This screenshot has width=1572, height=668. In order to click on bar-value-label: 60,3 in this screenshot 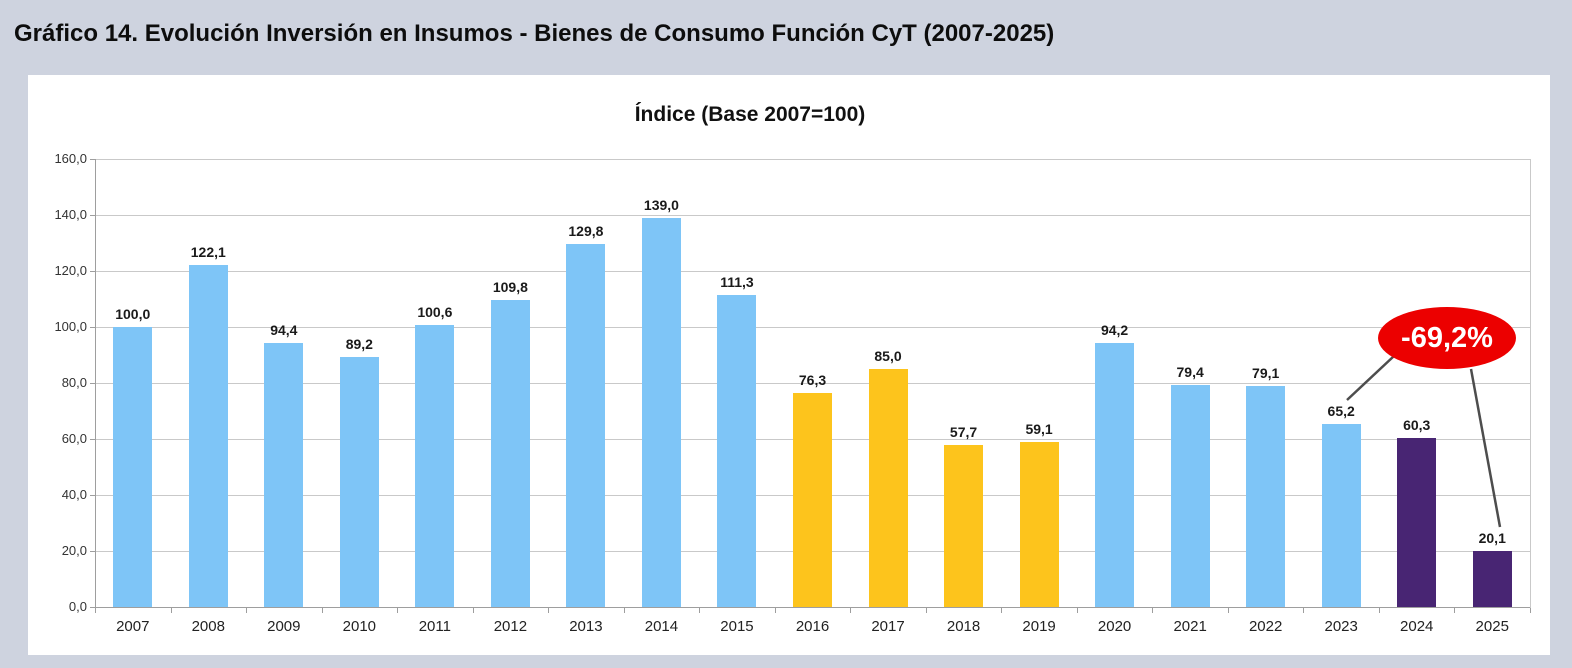, I will do `click(1417, 425)`.